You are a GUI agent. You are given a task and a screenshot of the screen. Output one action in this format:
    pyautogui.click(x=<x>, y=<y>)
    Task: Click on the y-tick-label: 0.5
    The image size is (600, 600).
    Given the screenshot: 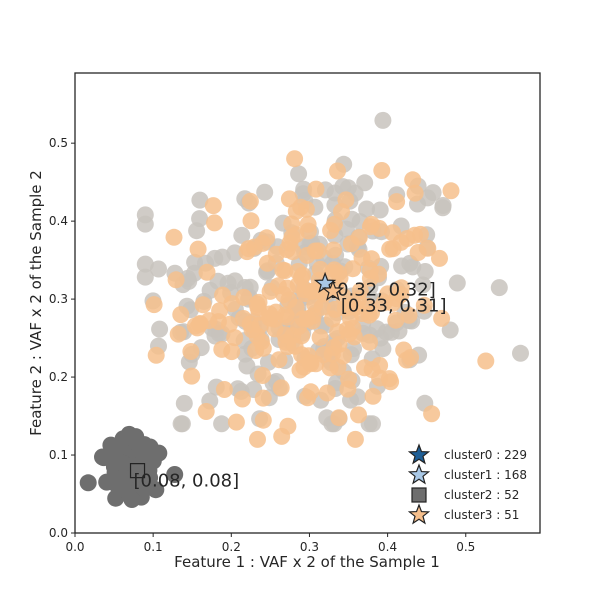 What is the action you would take?
    pyautogui.click(x=58, y=143)
    